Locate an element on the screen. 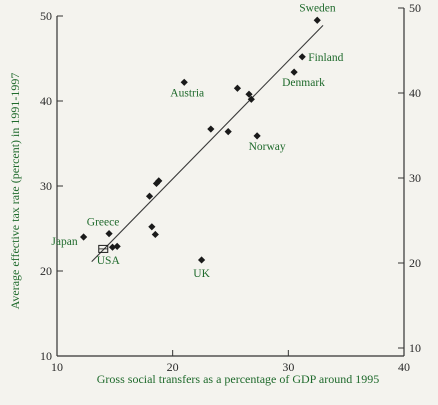 The image size is (438, 405). data-point-sweden is located at coordinates (317, 20).